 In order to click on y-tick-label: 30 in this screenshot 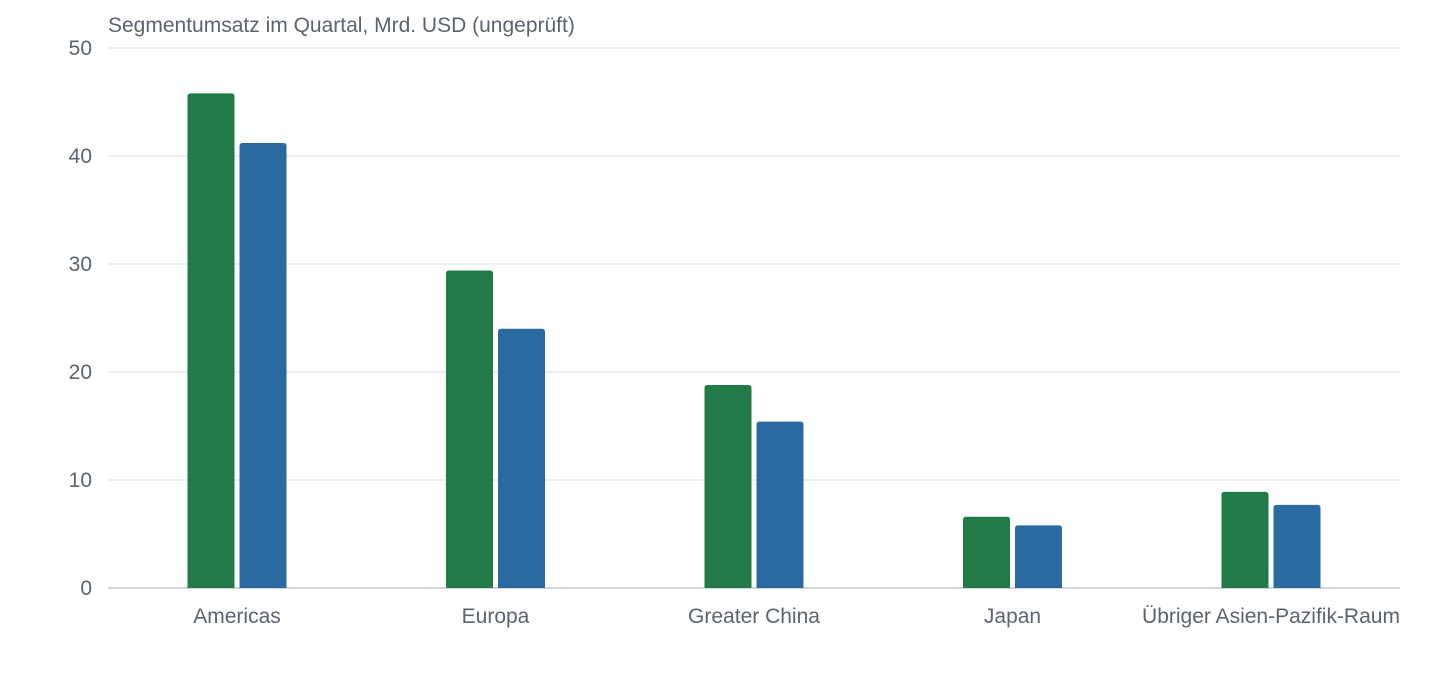, I will do `click(80, 264)`.